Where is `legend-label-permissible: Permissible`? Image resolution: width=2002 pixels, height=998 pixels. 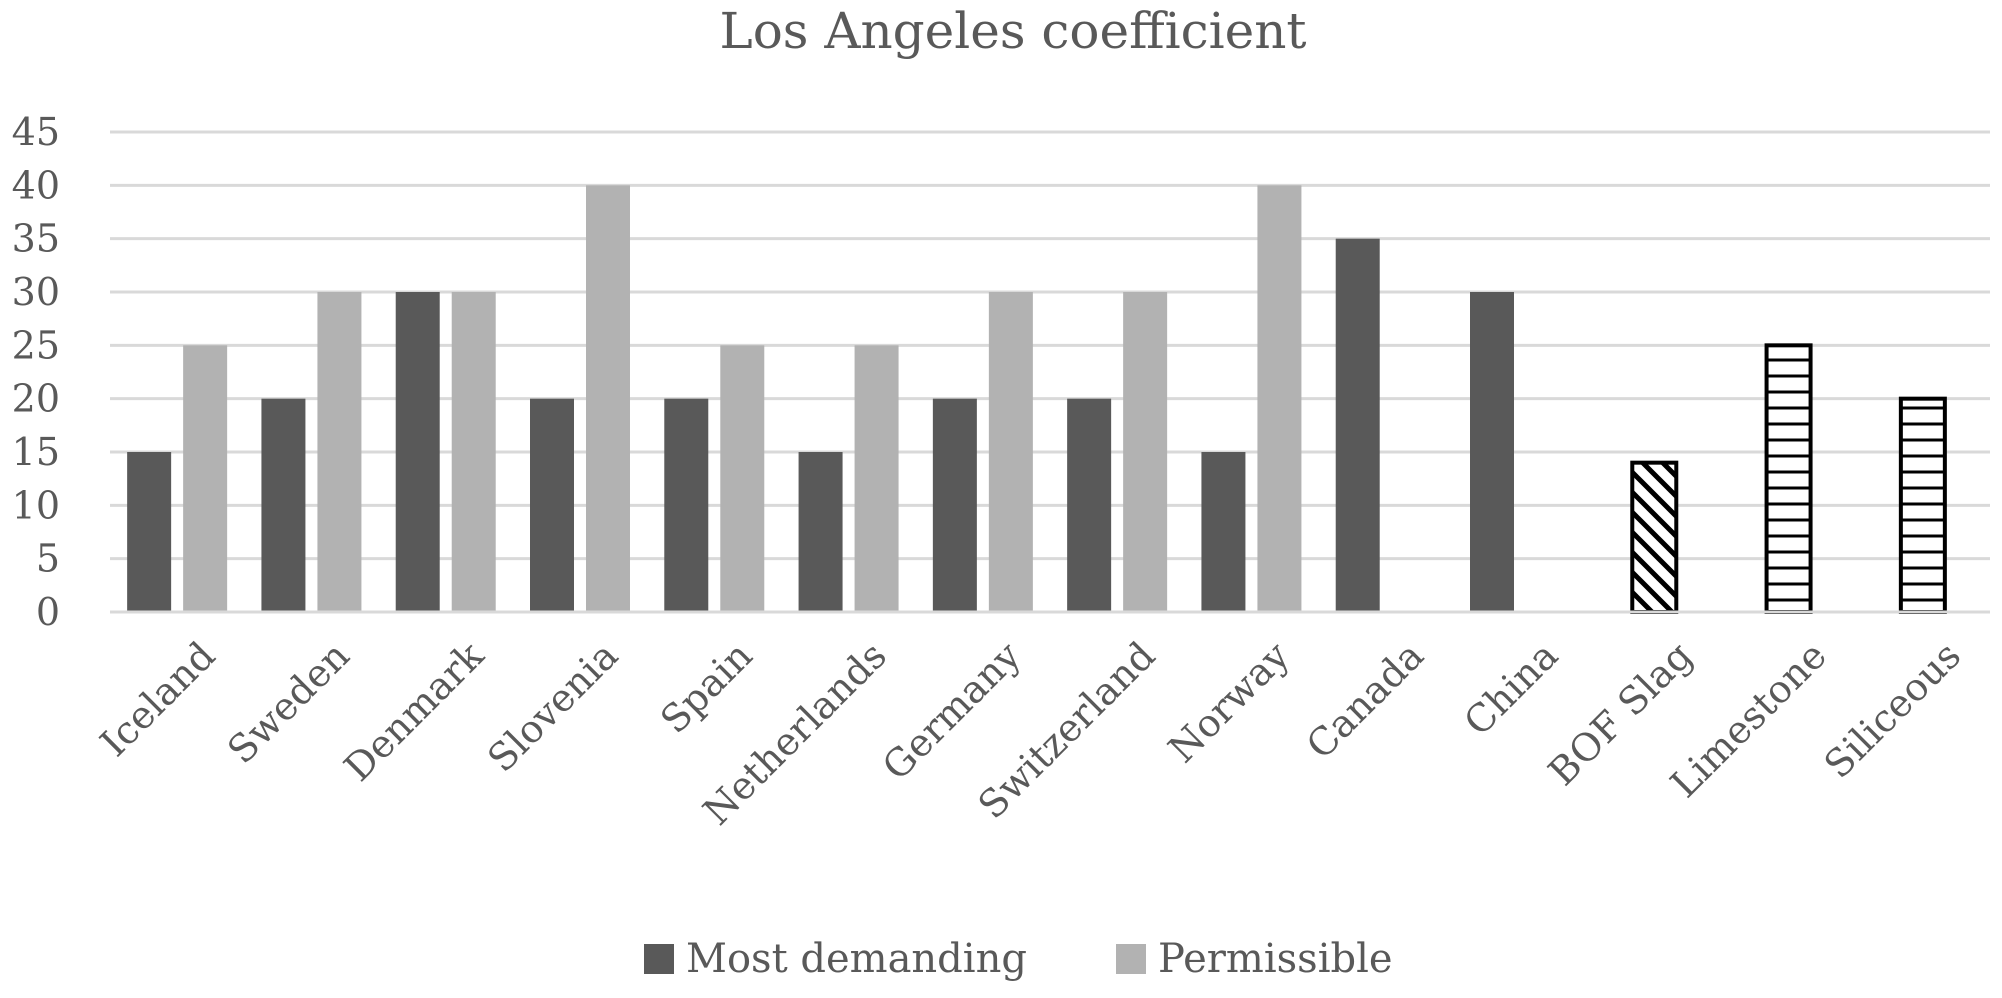
legend-label-permissible: Permissible is located at coordinates (1275, 959).